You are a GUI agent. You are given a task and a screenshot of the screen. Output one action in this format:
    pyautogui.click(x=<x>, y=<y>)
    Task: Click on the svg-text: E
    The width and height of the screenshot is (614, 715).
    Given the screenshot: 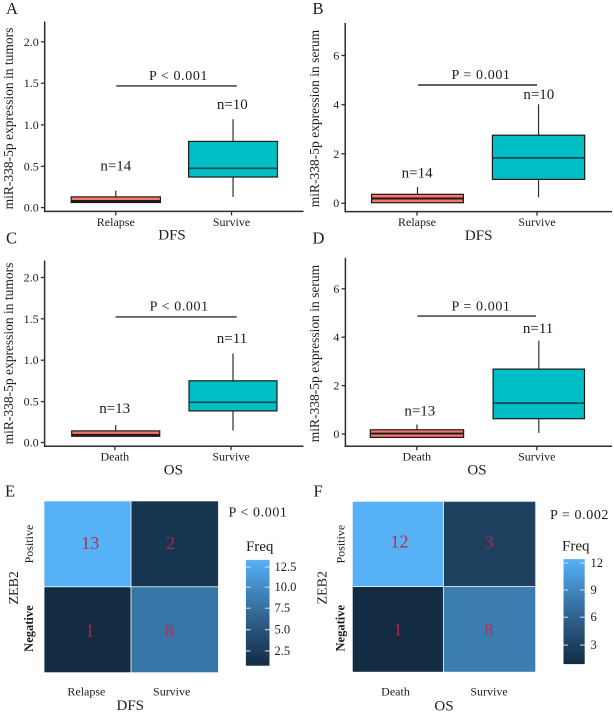 What is the action you would take?
    pyautogui.click(x=10, y=491)
    